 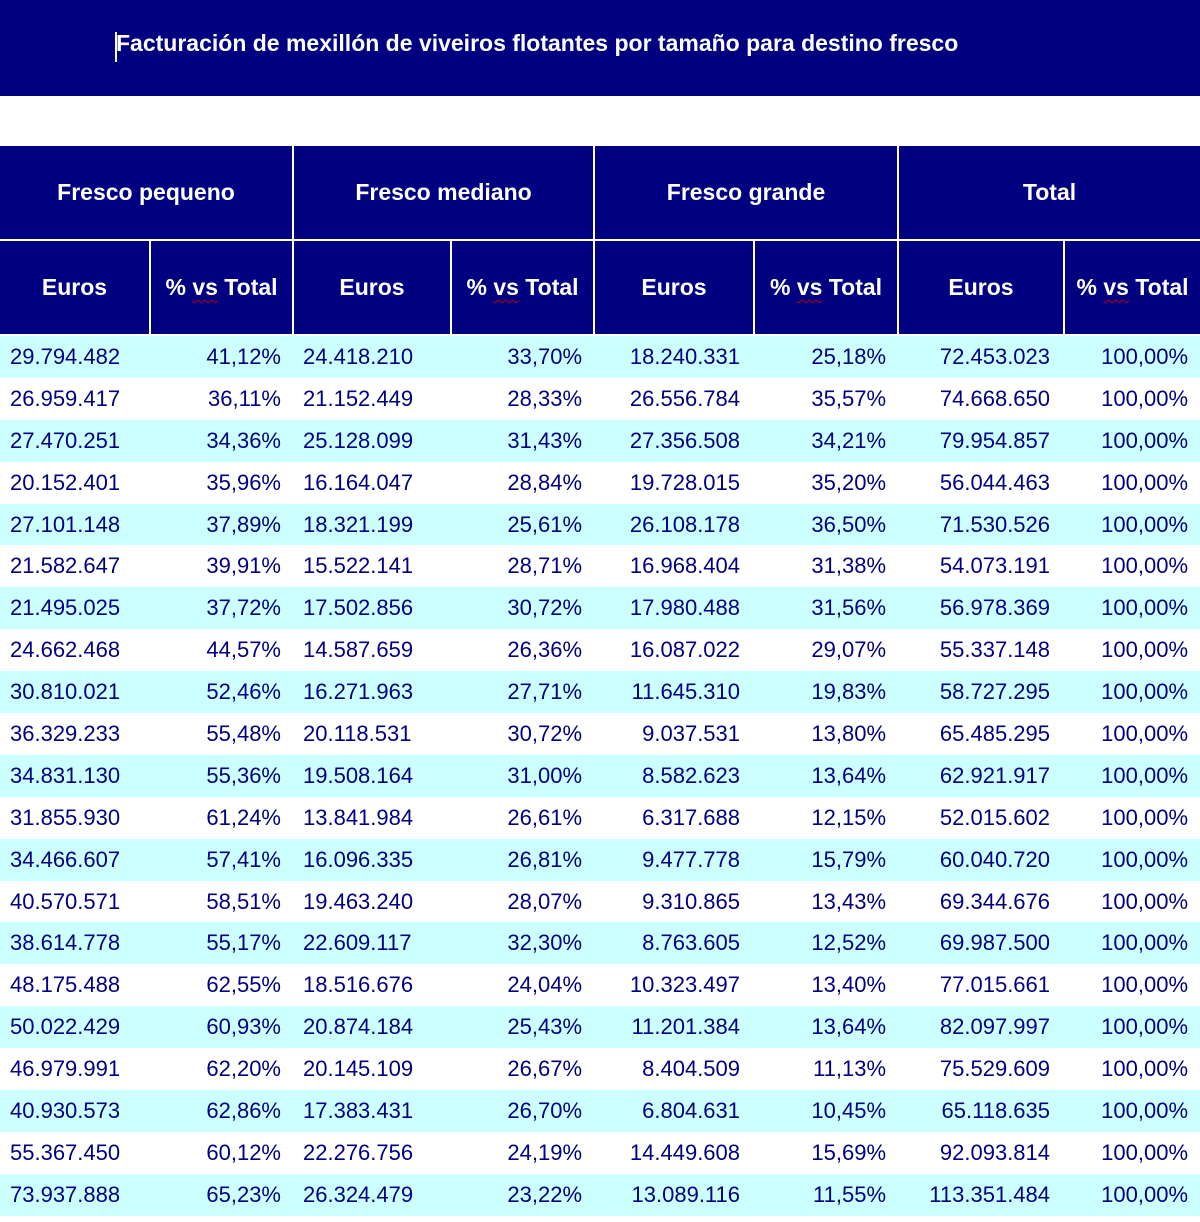 What do you see at coordinates (221, 356) in the screenshot?
I see `cell-pequeno-pct: 41,12%` at bounding box center [221, 356].